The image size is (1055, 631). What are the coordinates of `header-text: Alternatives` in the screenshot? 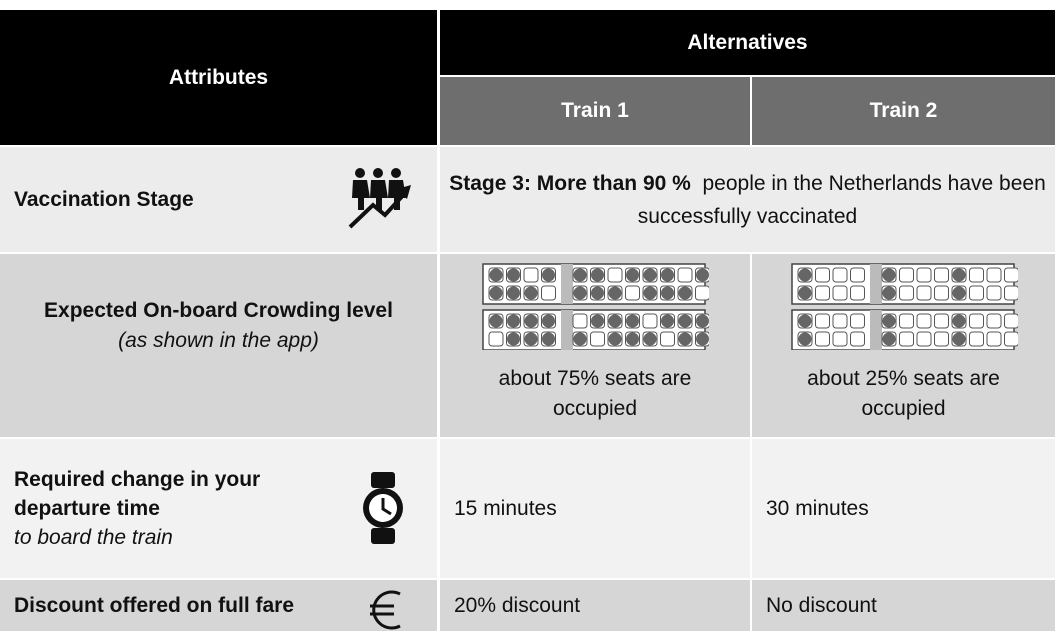 It's located at (747, 42).